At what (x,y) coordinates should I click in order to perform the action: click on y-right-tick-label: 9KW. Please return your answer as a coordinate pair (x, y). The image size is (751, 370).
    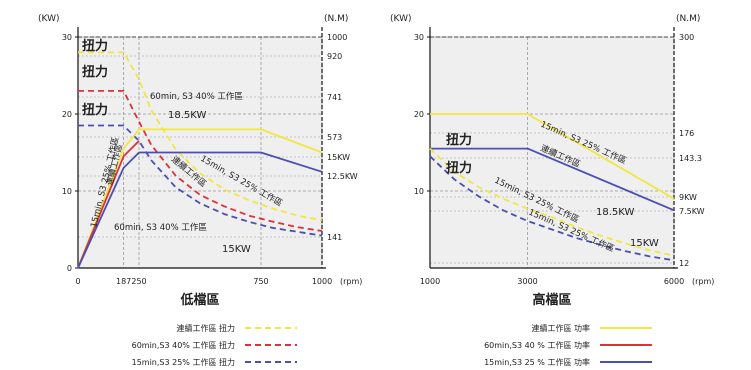
    Looking at the image, I should click on (688, 197).